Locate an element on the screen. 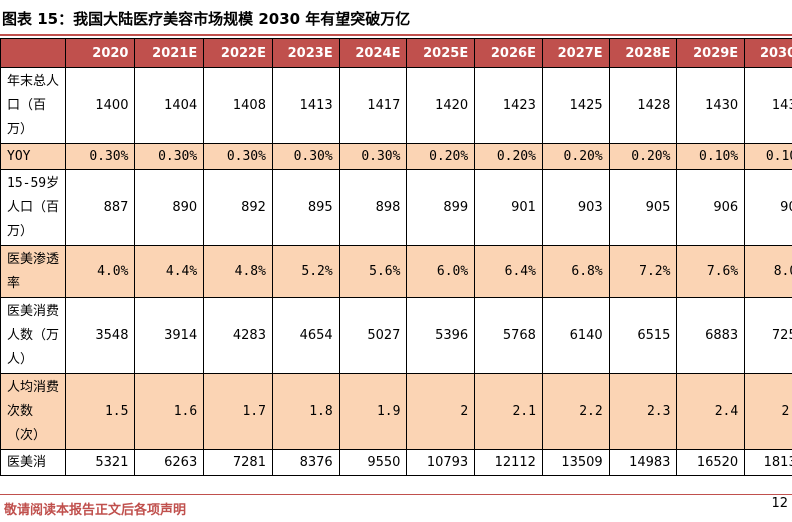 The width and height of the screenshot is (792, 522). footer-rule is located at coordinates (396, 494).